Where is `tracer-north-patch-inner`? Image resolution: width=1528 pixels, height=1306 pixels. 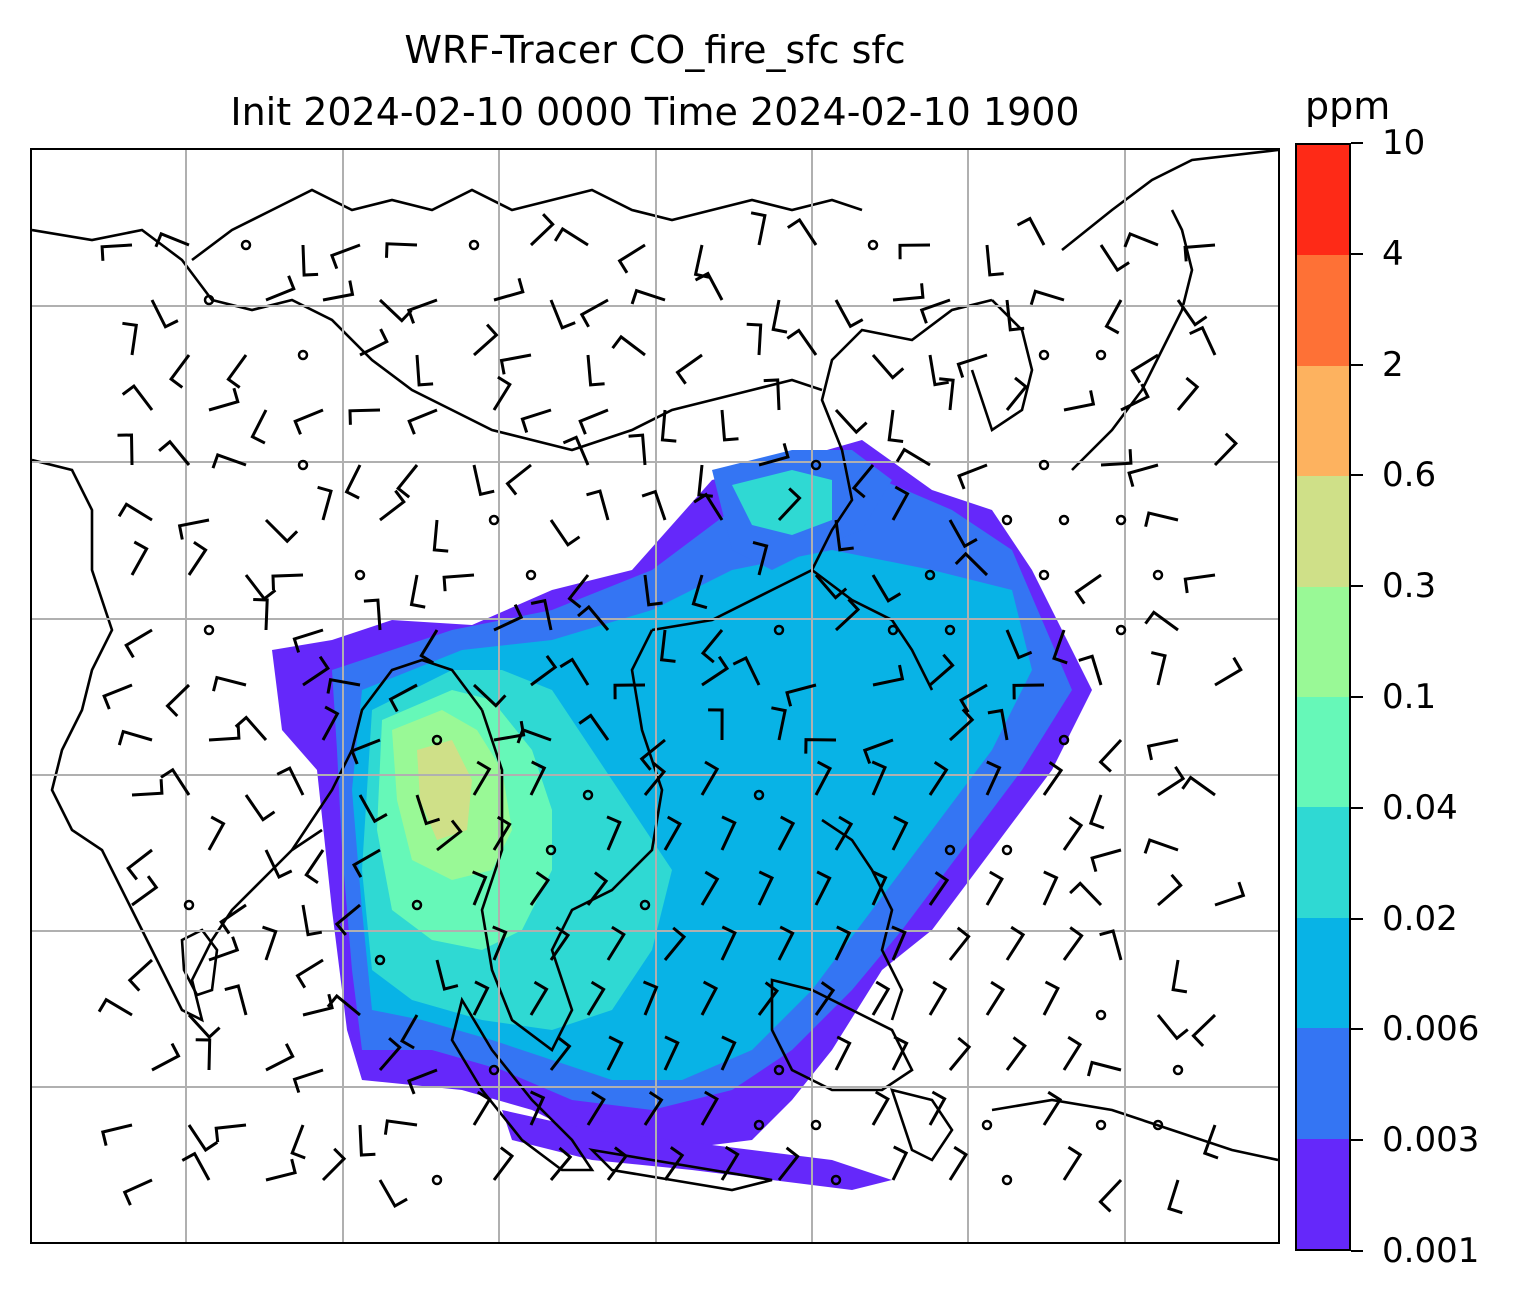
tracer-north-patch-inner is located at coordinates (782, 502).